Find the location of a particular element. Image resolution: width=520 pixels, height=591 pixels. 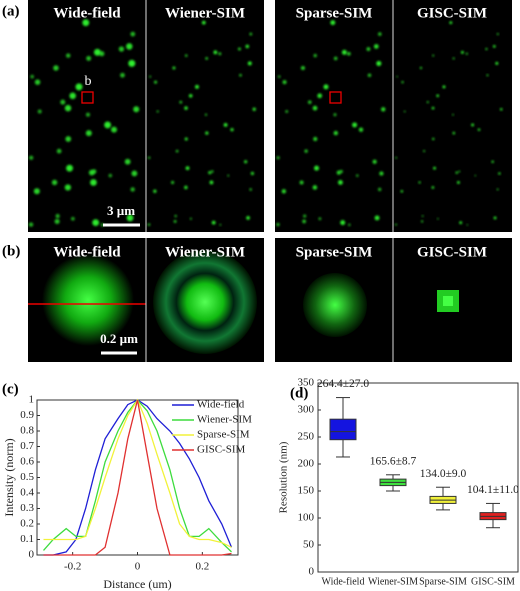

y-tick-label: 0.6 is located at coordinates (27, 462).